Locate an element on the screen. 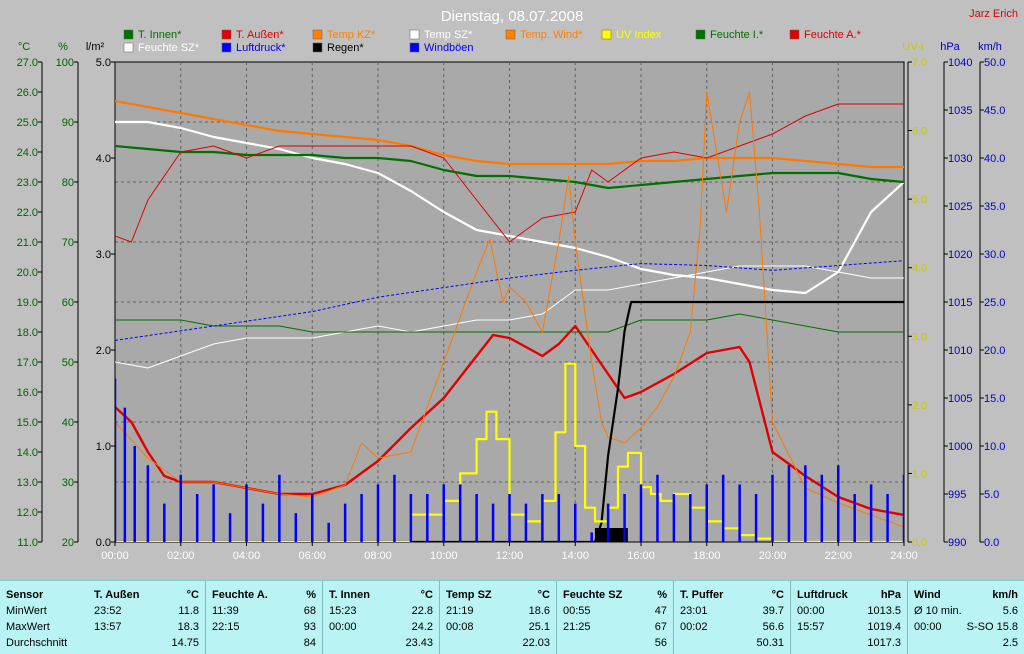 Image resolution: width=1024 pixels, height=654 pixels. series-feuchte-i--line is located at coordinates (509, 323).